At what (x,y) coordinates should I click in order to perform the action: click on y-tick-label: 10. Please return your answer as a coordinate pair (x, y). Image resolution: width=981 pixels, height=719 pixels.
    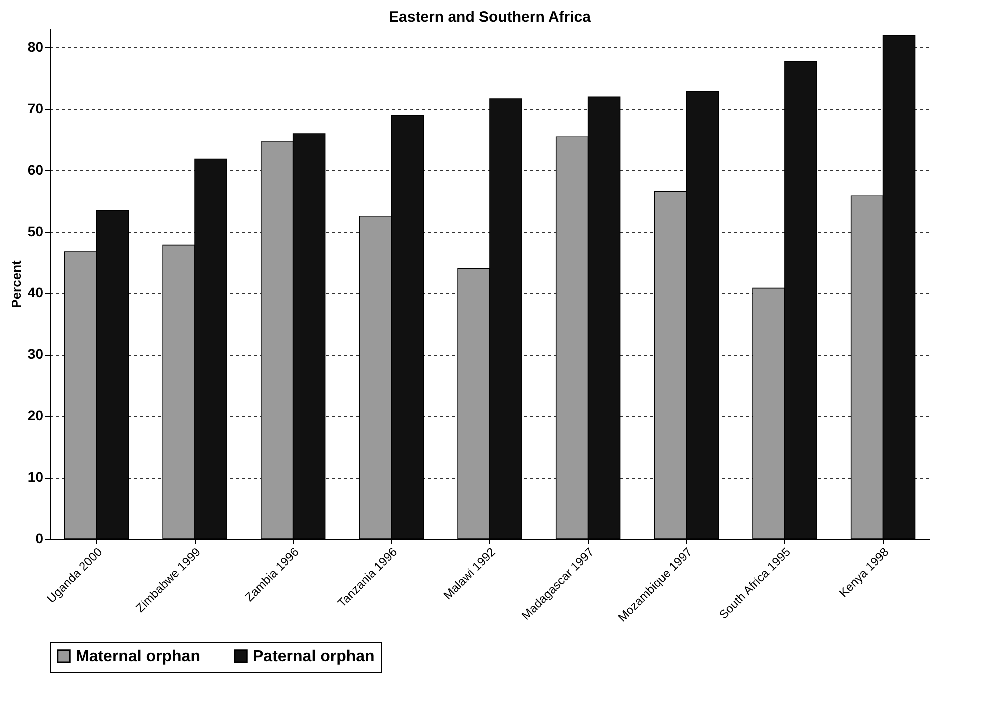
    Looking at the image, I should click on (36, 477).